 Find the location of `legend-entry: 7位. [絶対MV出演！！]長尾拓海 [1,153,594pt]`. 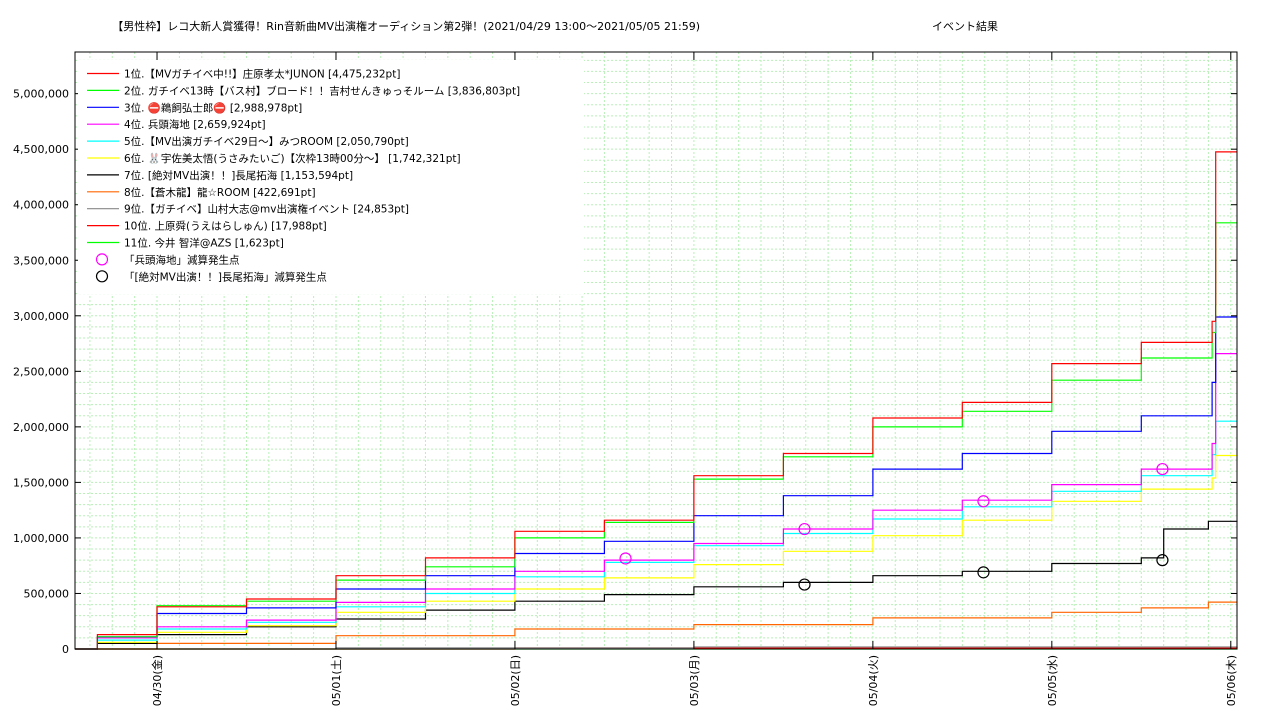

legend-entry: 7位. [絶対MV出演！！]長尾拓海 [1,153,594pt] is located at coordinates (238, 175).